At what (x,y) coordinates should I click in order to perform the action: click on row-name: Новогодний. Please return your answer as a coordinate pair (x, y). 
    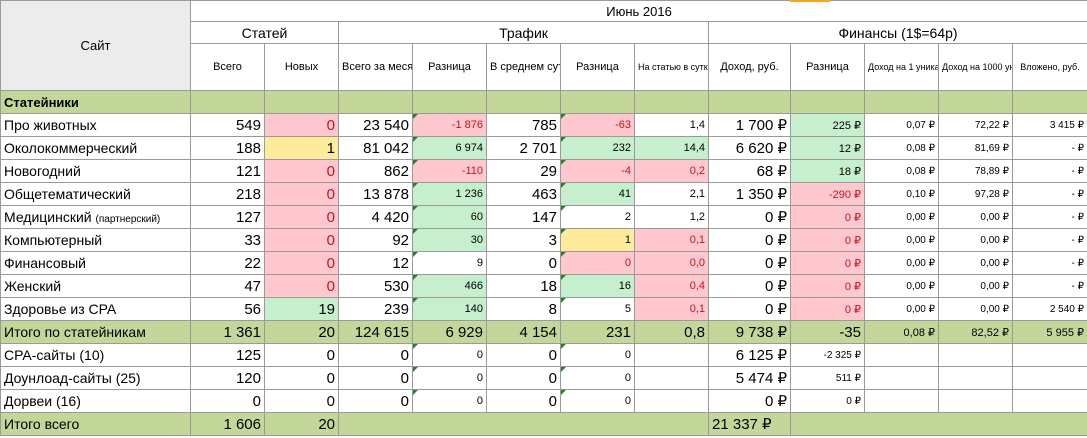
    Looking at the image, I should click on (95, 171).